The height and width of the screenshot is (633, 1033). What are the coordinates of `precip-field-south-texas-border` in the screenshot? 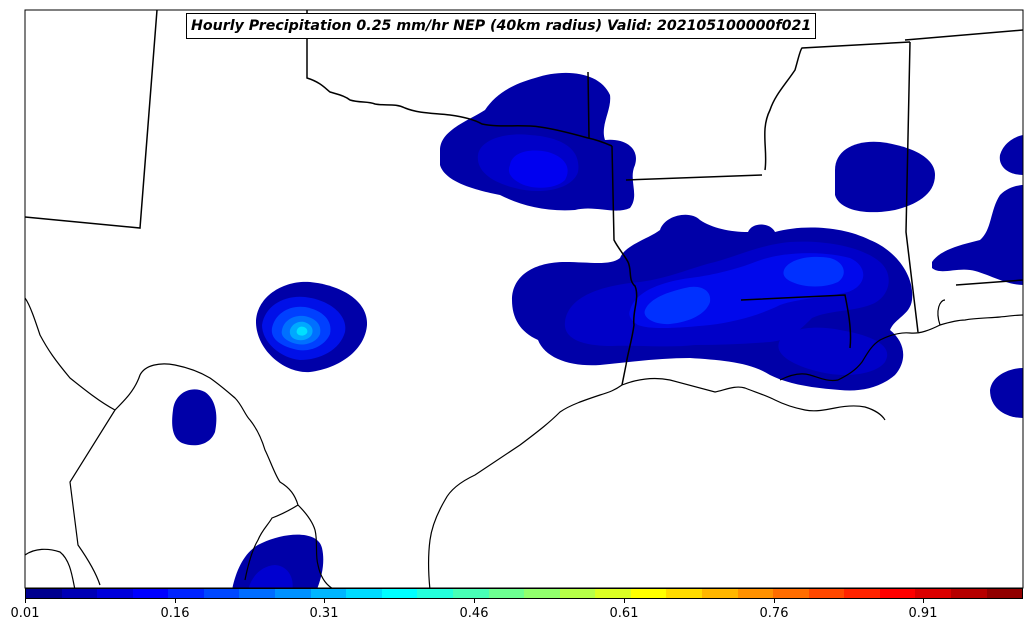 It's located at (278, 561).